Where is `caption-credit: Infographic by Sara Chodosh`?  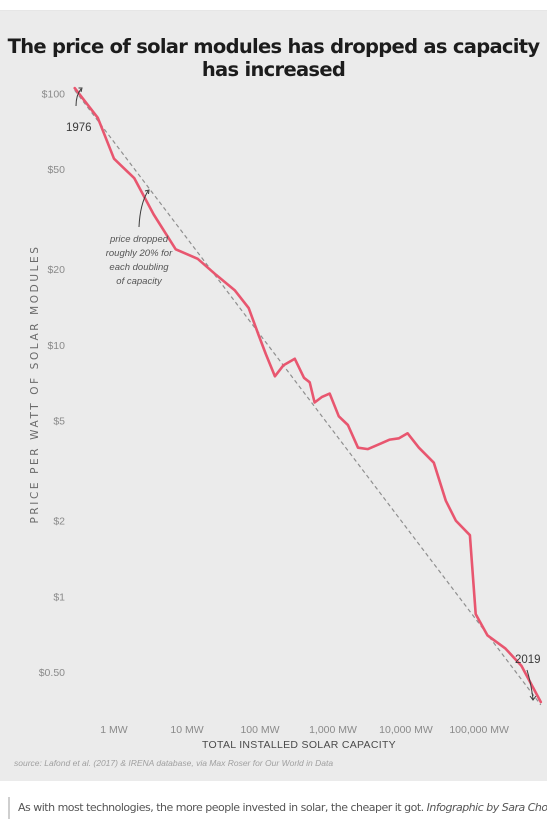
caption-credit: Infographic by Sara Chodosh is located at coordinates (486, 807).